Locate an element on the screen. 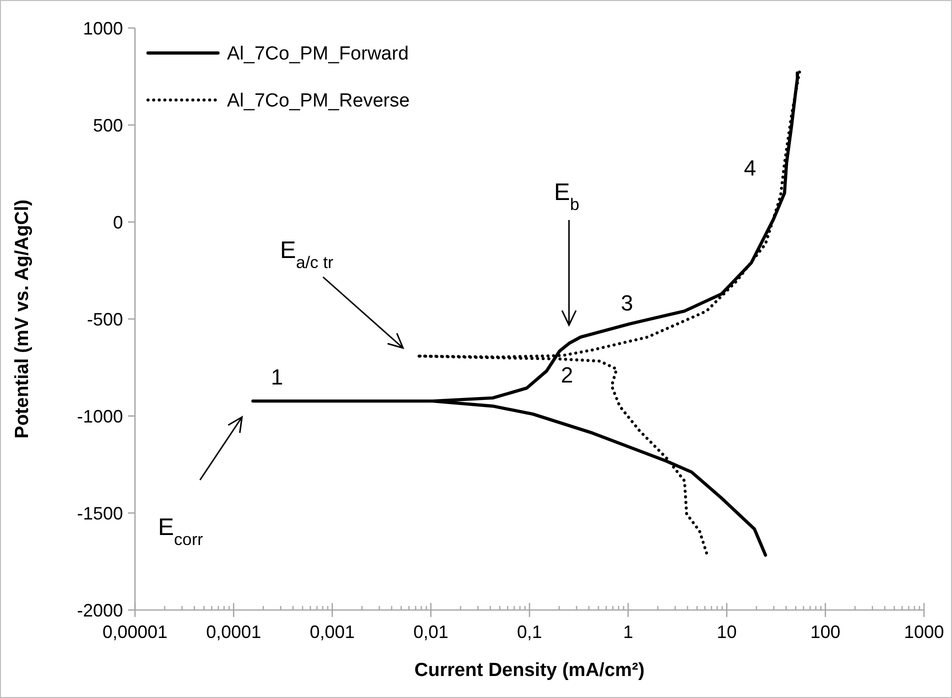 This screenshot has width=952, height=698. y-tick-label: -2000 is located at coordinates (99, 610).